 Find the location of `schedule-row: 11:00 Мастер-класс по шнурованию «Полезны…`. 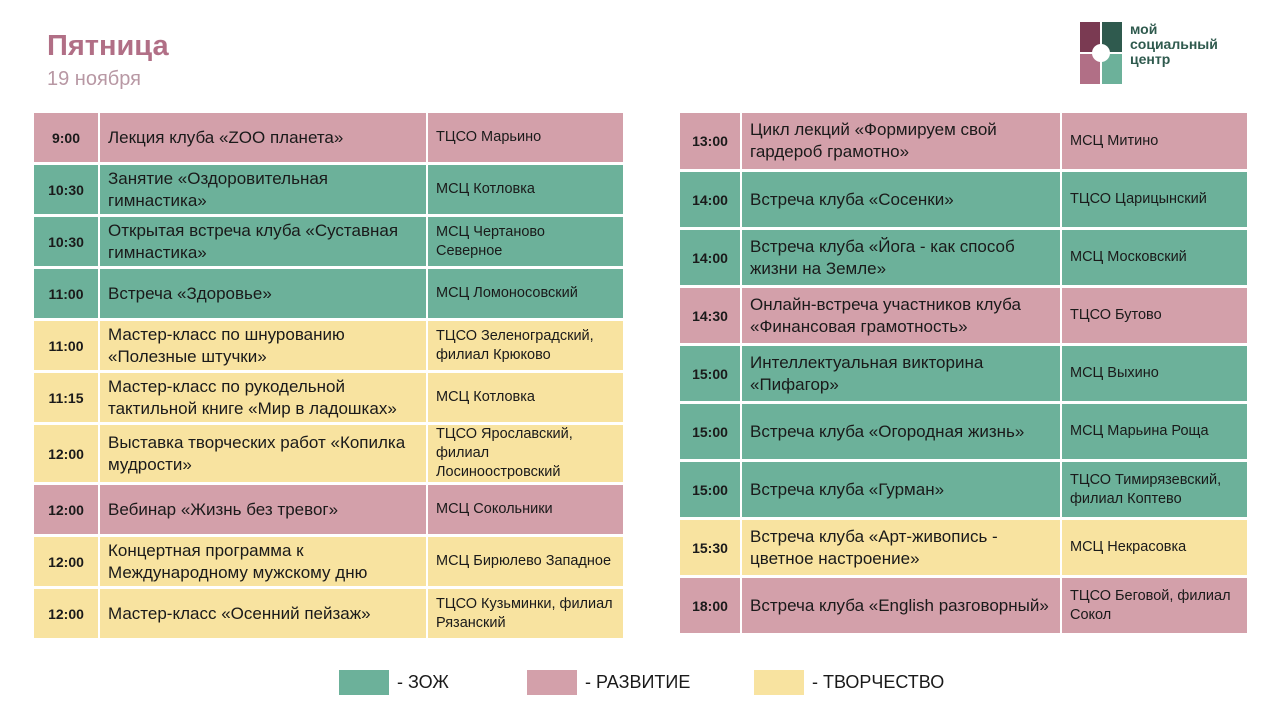

schedule-row: 11:00 Мастер-класс по шнурованию «Полезны… is located at coordinates (328, 345).